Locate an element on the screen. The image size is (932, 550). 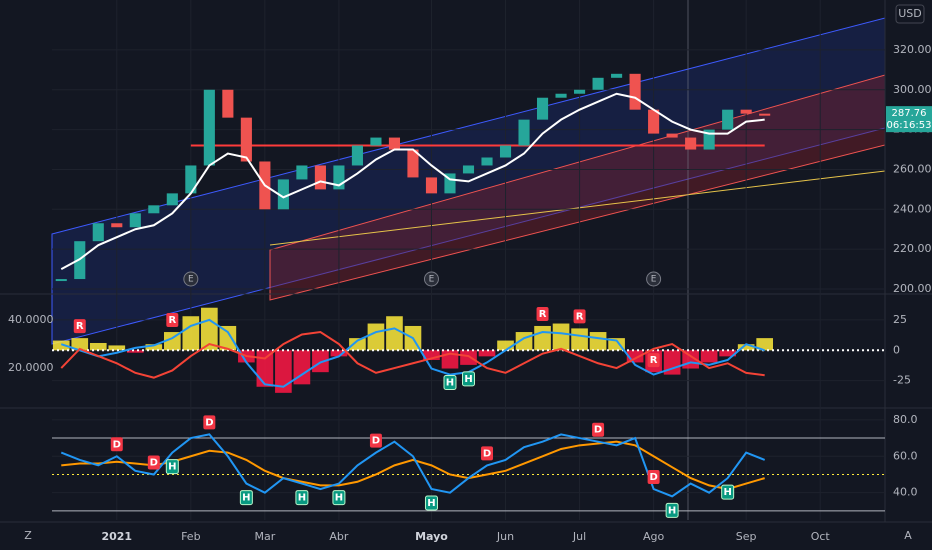
y-tick-label: 260.00 is located at coordinates (912, 168).